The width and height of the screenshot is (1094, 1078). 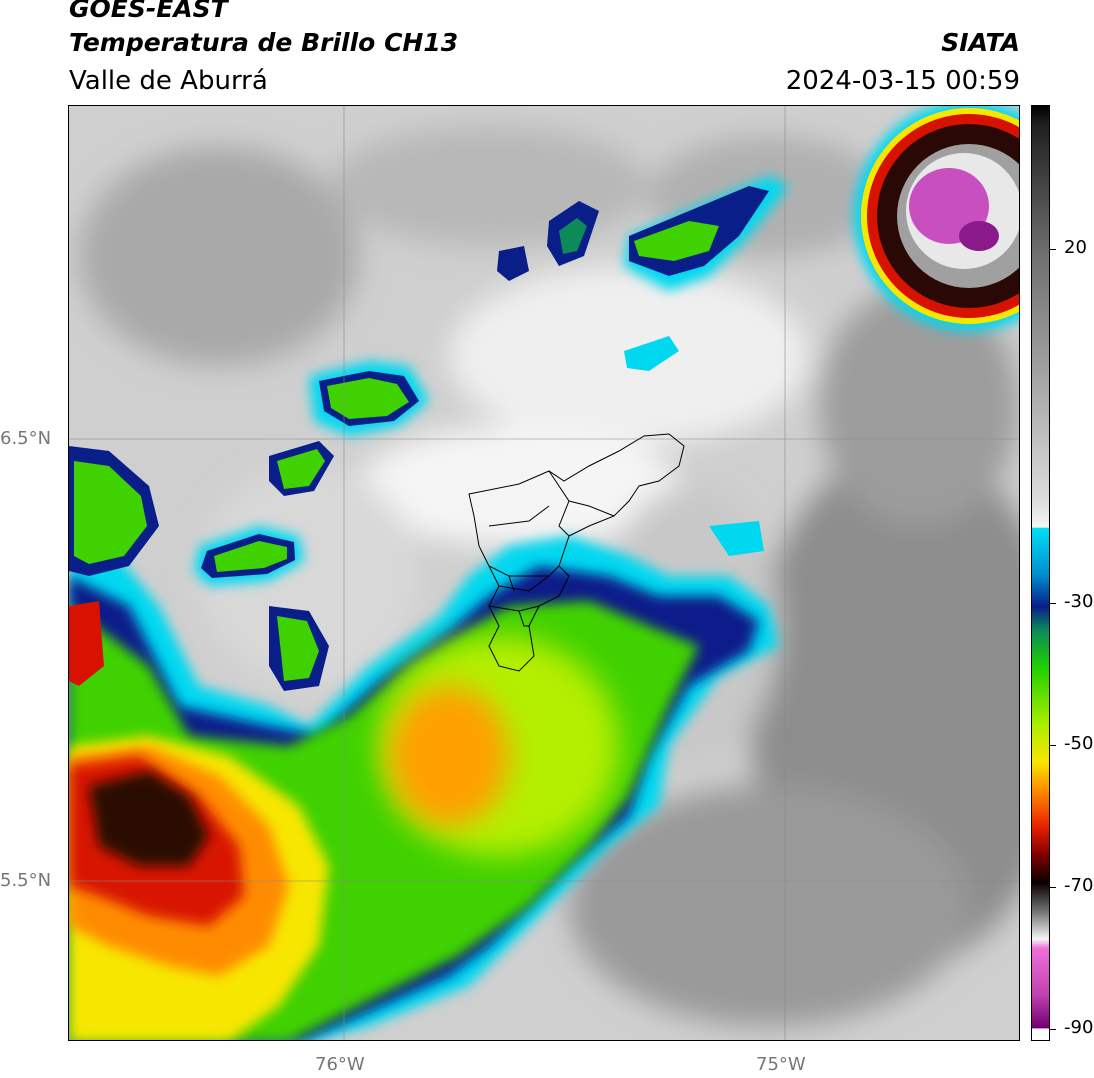 I want to click on lat-label-5-5: 5.5°N, so click(x=26, y=880).